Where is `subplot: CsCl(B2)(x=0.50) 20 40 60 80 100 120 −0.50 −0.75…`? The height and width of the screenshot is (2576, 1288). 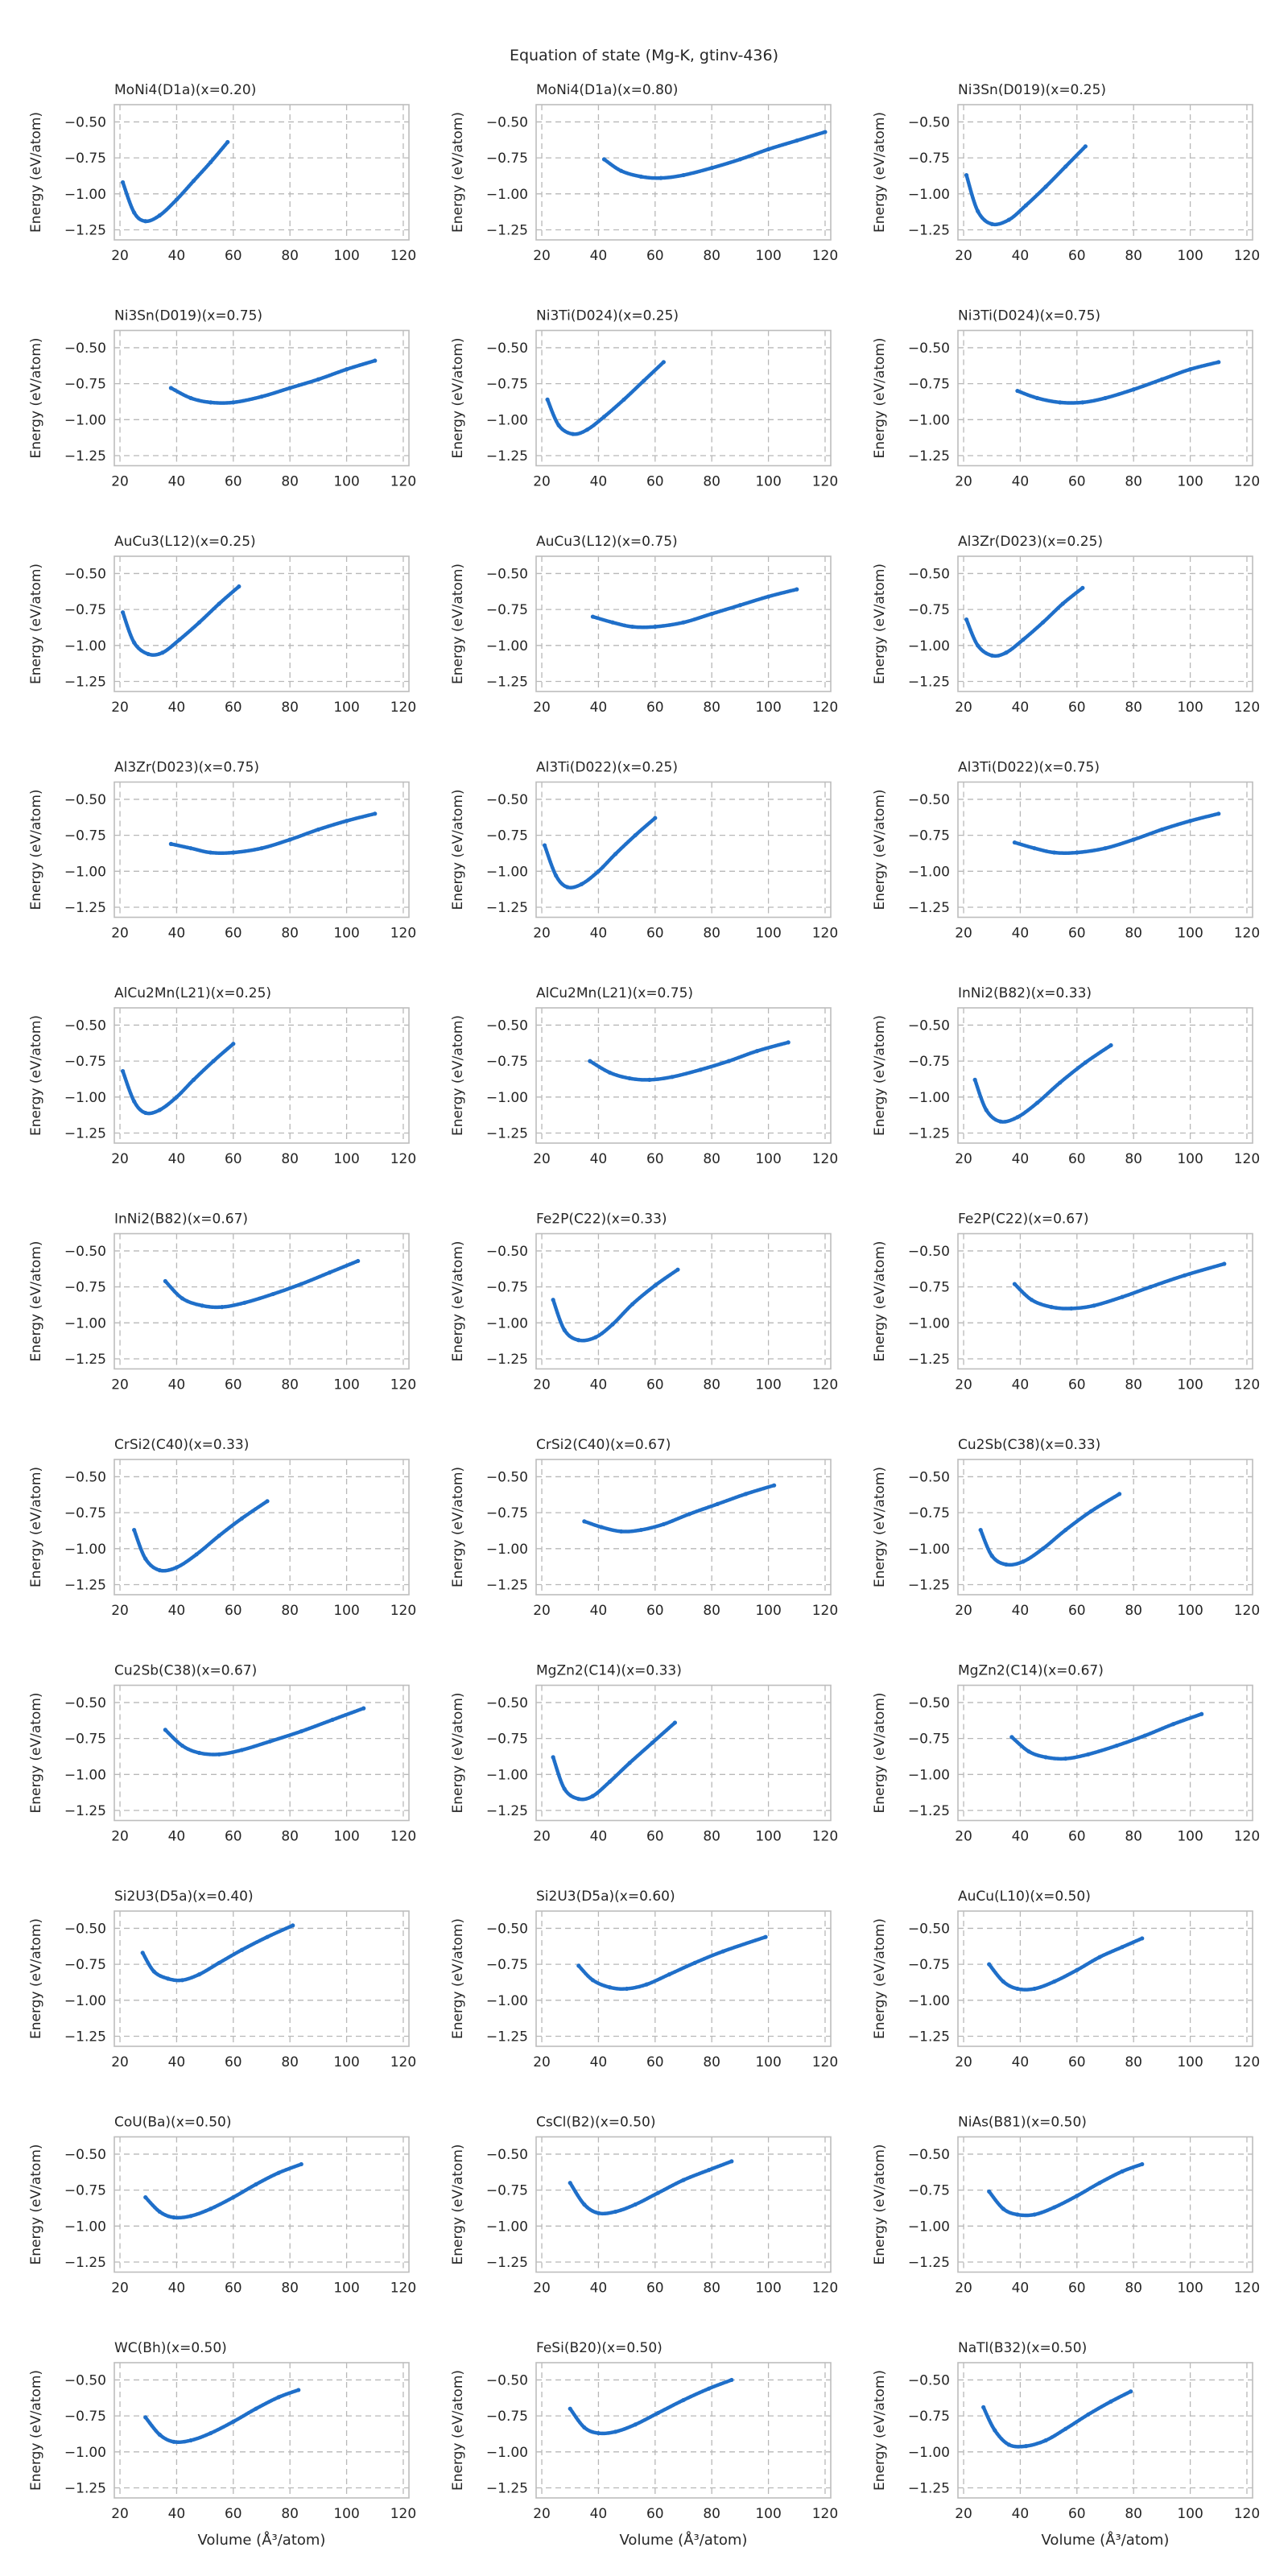 subplot: CsCl(B2)(x=0.50) 20 40 60 80 100 120 −0.50 −0.75… is located at coordinates (644, 2206).